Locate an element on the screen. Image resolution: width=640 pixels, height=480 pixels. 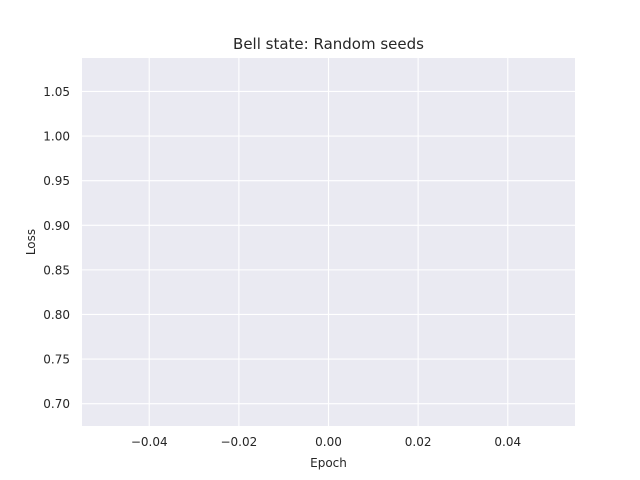
y-tick-label: 1.00 is located at coordinates (56, 137).